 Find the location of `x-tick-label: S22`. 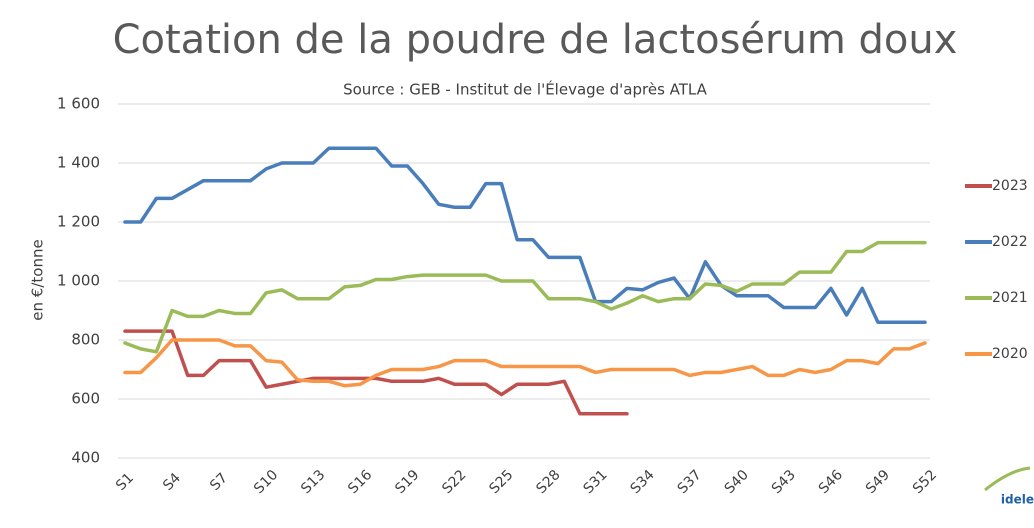

x-tick-label: S22 is located at coordinates (454, 482).